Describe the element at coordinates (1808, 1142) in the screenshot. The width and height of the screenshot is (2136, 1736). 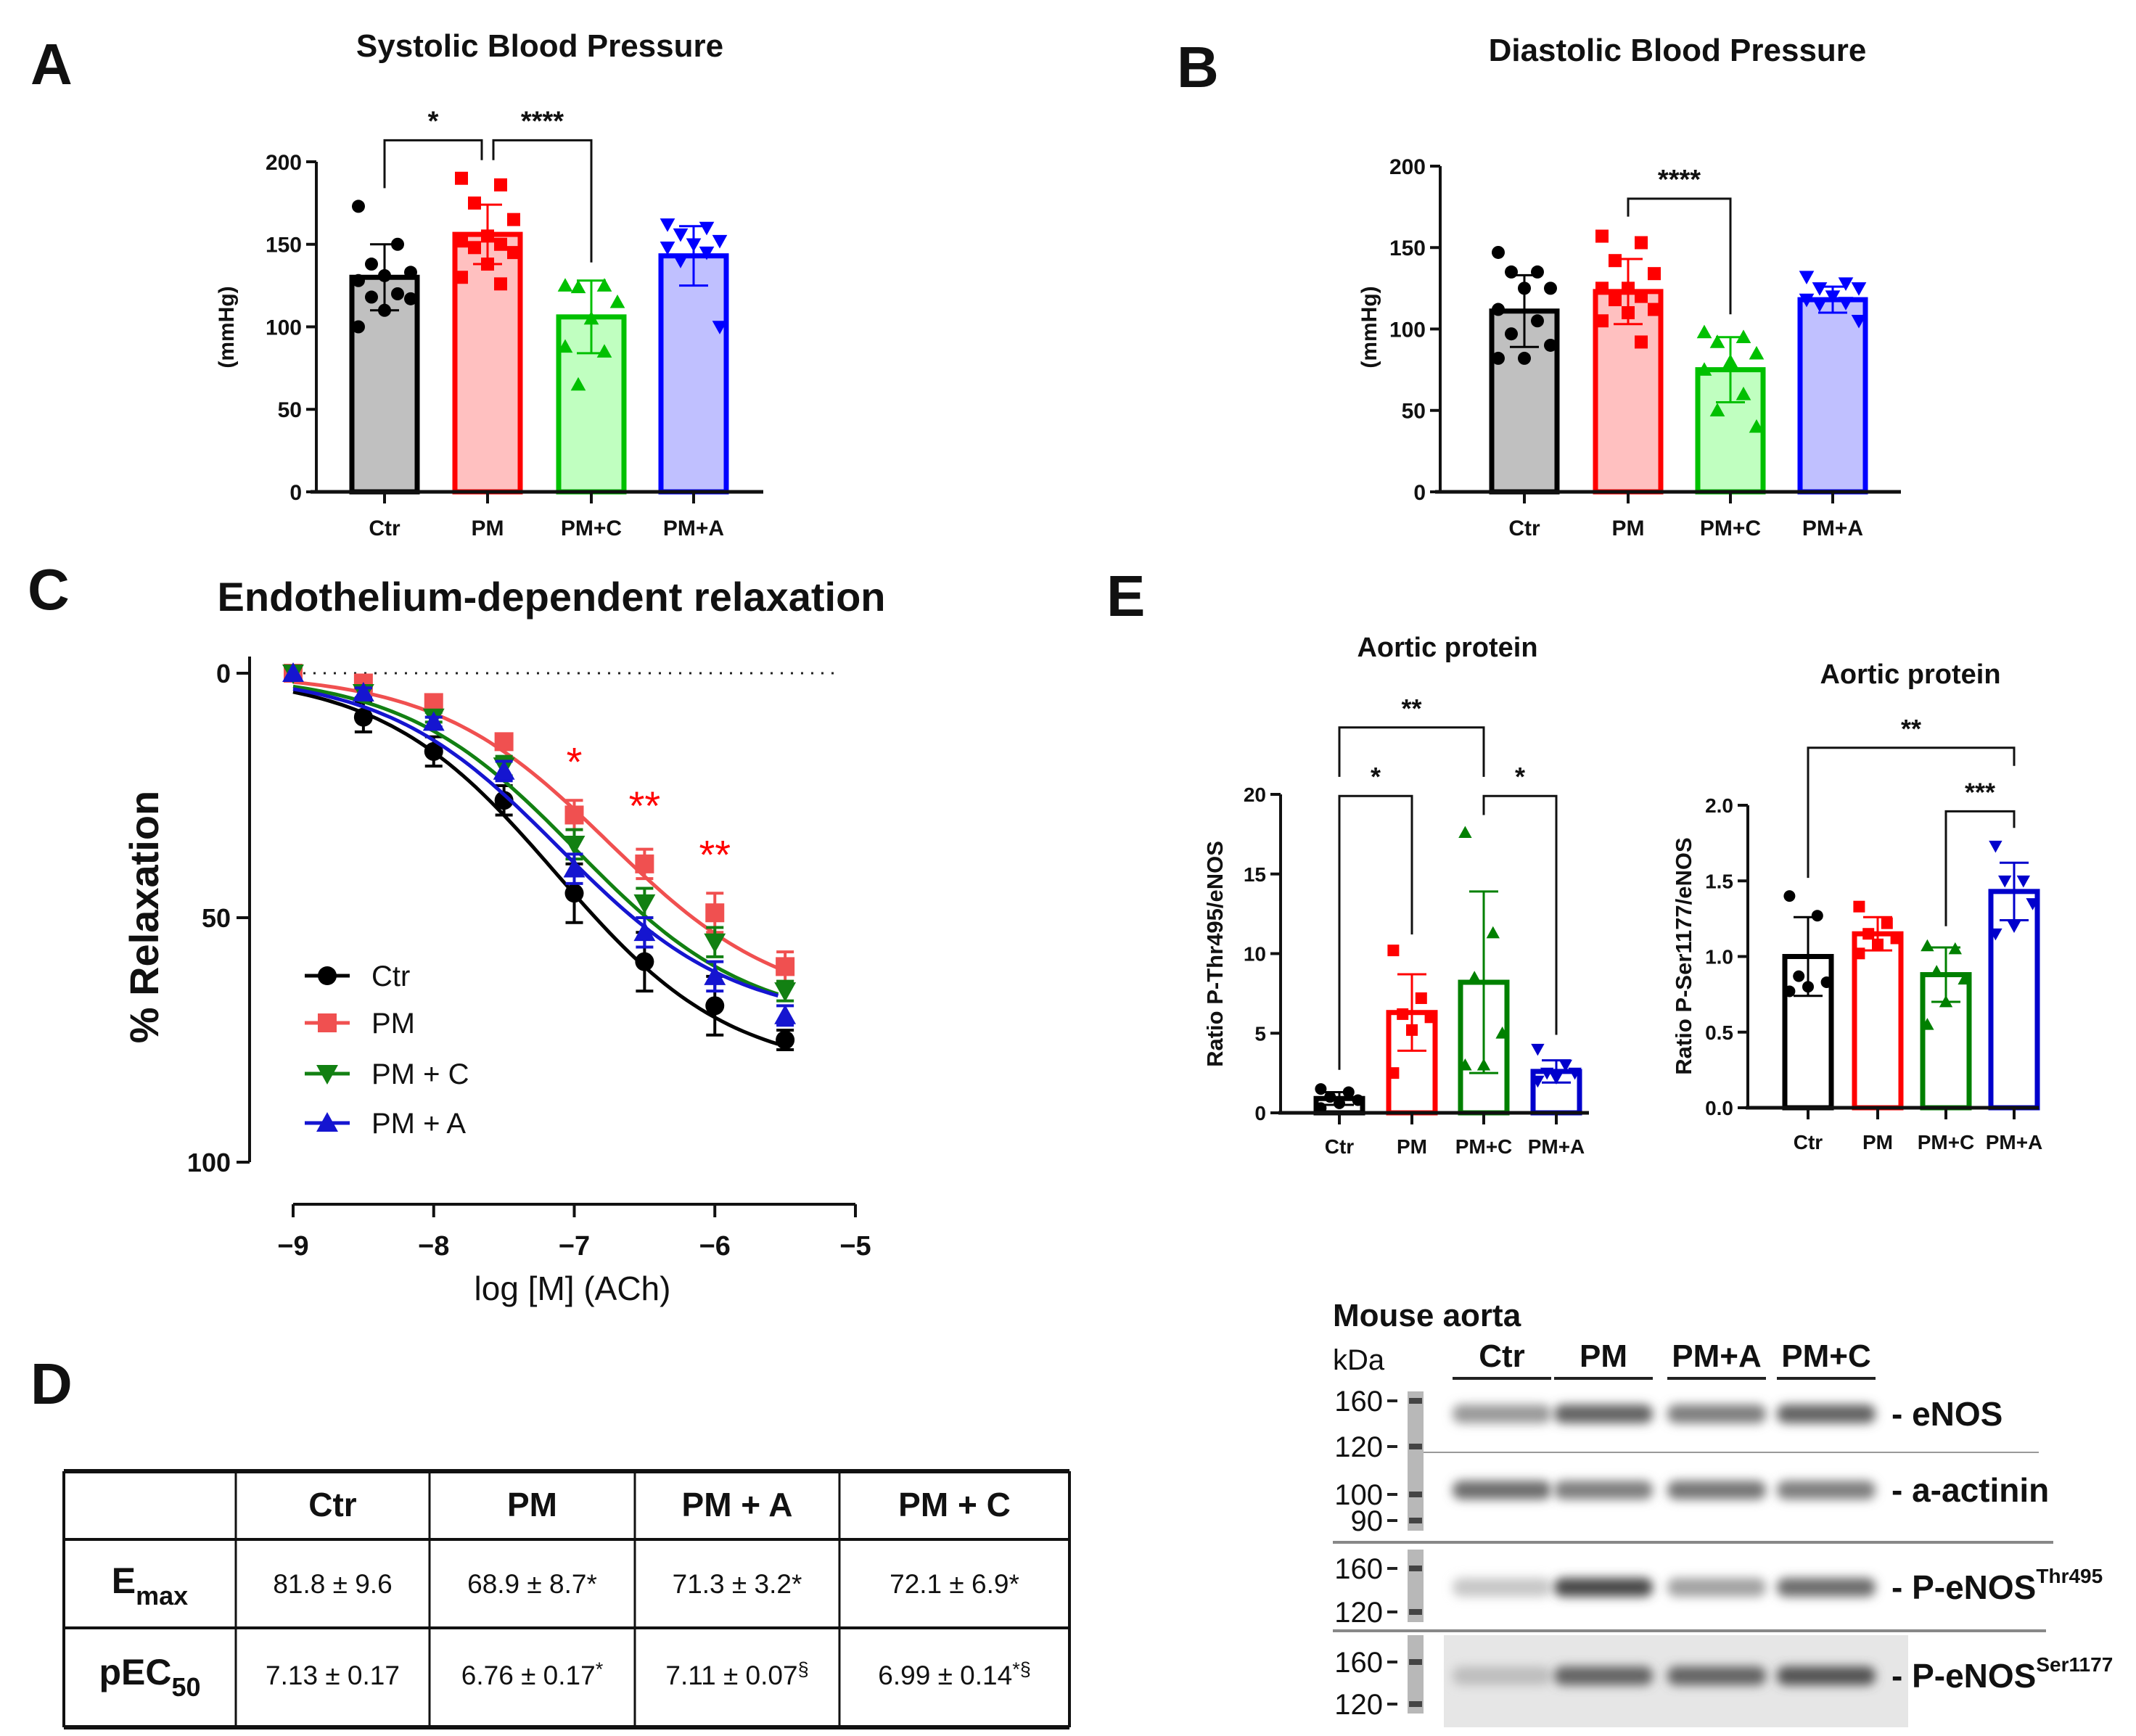
I see `x-tick-label: Ctr` at that location.